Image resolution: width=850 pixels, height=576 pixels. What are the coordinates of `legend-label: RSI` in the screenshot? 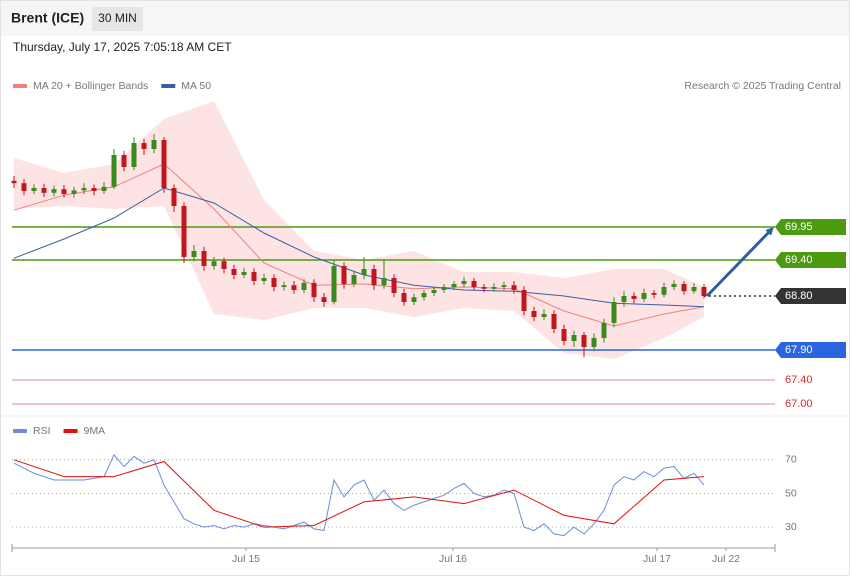 It's located at (42, 431).